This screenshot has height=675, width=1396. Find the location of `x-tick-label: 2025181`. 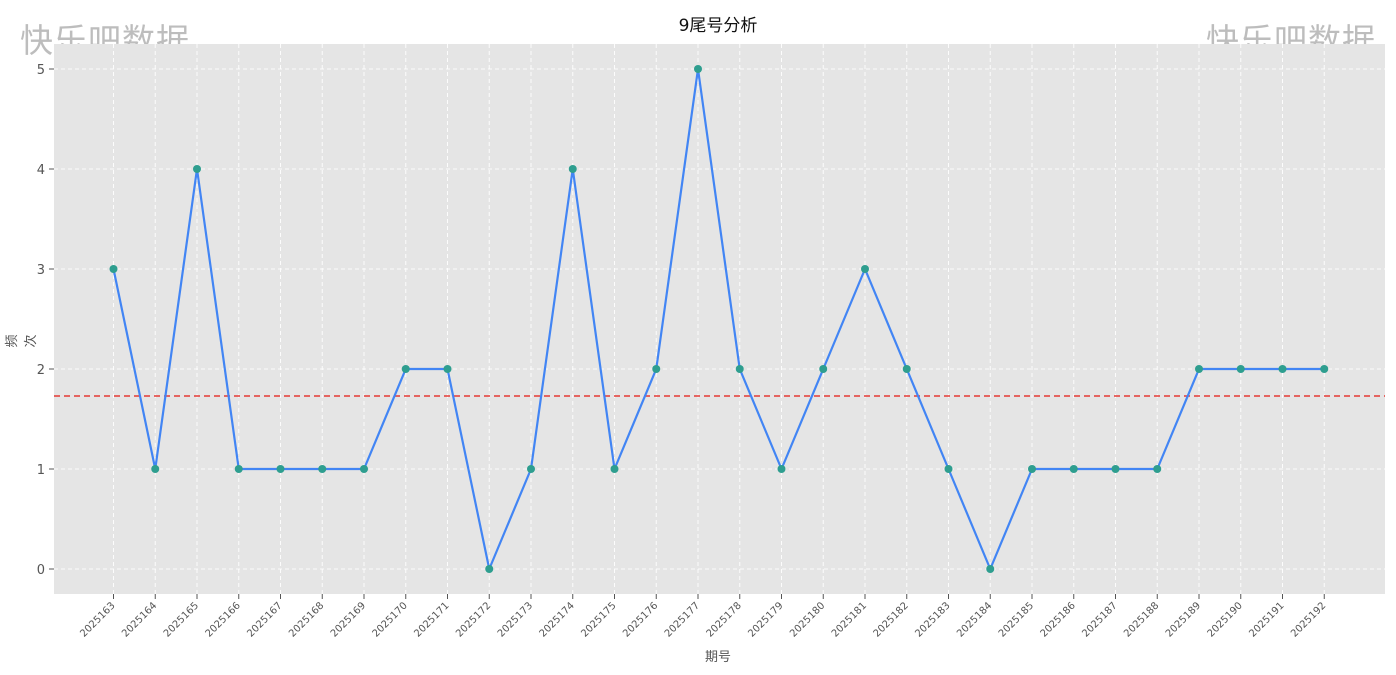

x-tick-label: 2025181 is located at coordinates (849, 619).